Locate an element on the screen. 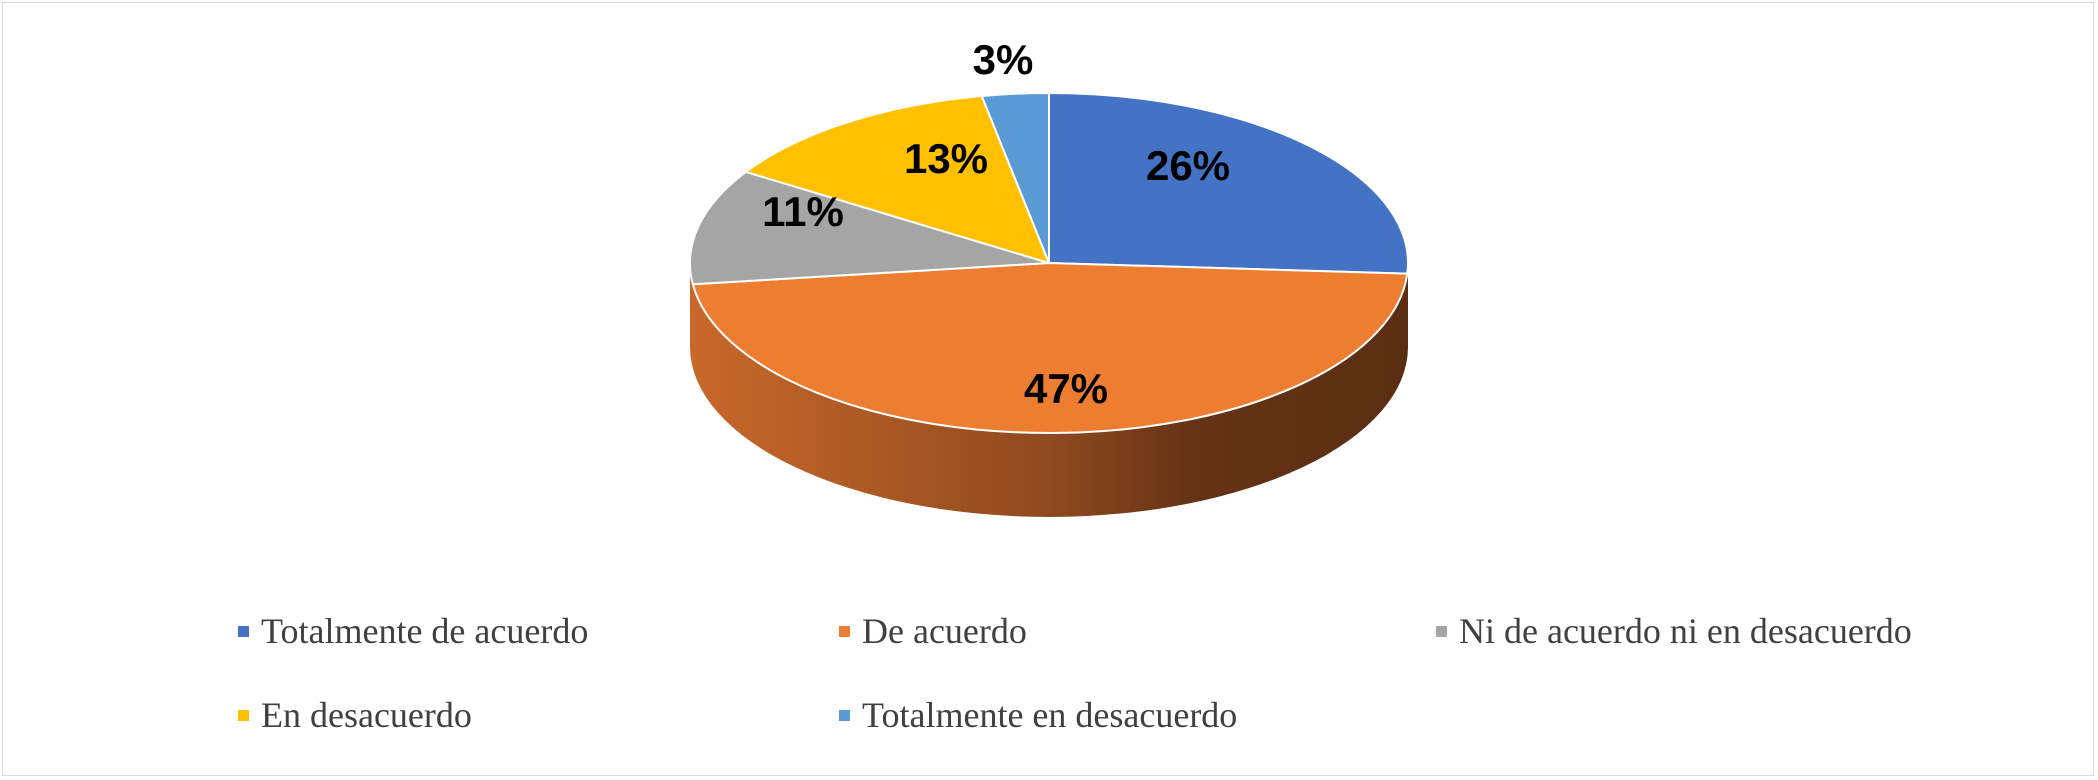 The height and width of the screenshot is (780, 2098). legend-item: Totalmente de acuerdo is located at coordinates (413, 631).